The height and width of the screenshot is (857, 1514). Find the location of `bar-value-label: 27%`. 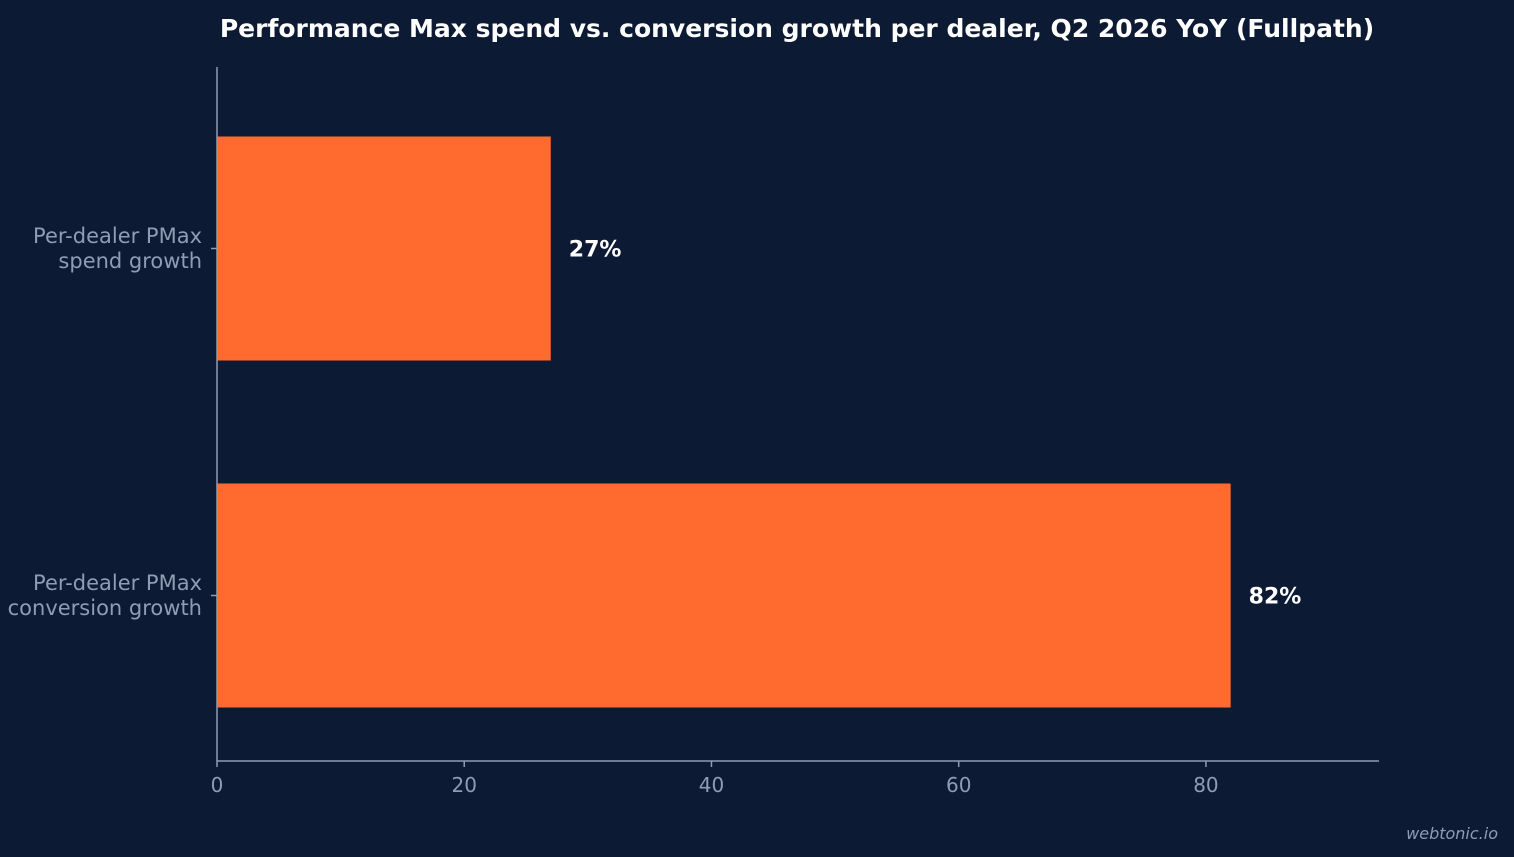

bar-value-label: 27% is located at coordinates (595, 250).